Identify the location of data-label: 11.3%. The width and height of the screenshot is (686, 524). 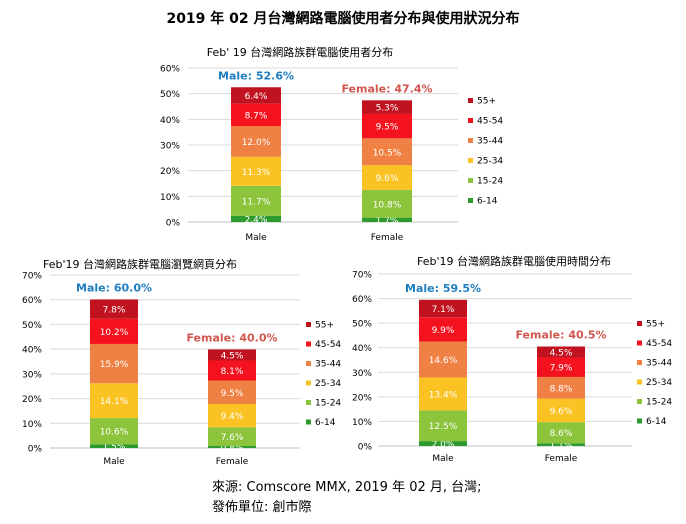
(256, 173).